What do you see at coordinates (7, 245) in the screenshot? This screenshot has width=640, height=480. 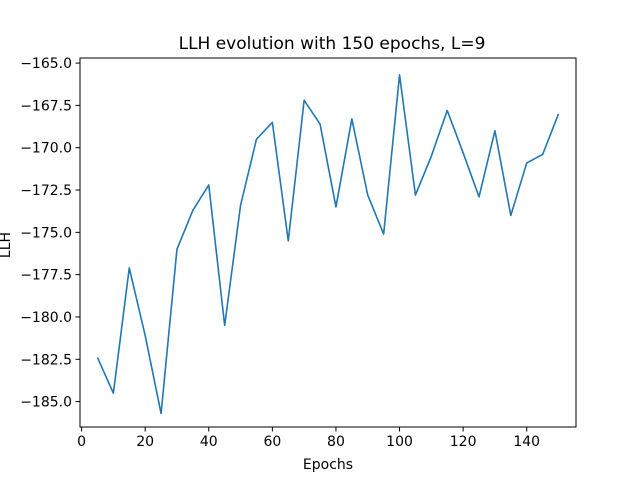 I see `y-axis-label: LLH` at bounding box center [7, 245].